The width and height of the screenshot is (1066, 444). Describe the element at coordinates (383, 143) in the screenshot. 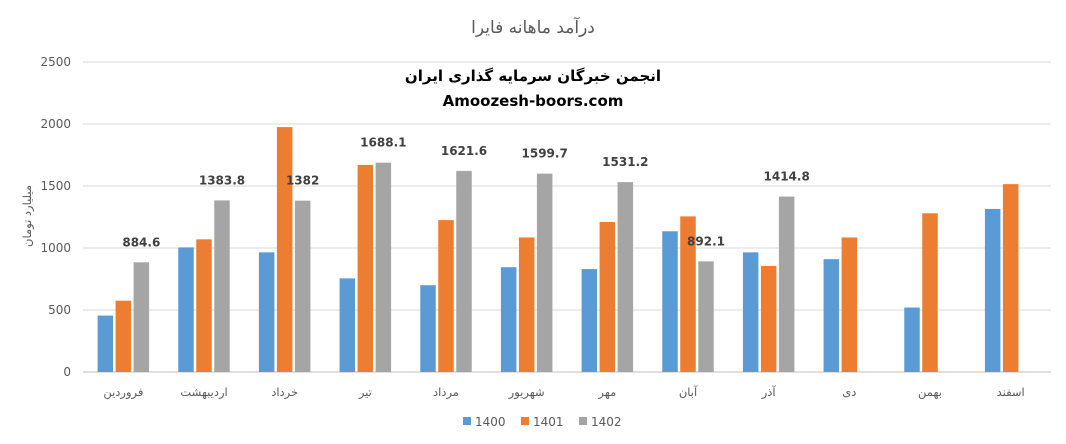

I see `data-label: 1688.1` at that location.